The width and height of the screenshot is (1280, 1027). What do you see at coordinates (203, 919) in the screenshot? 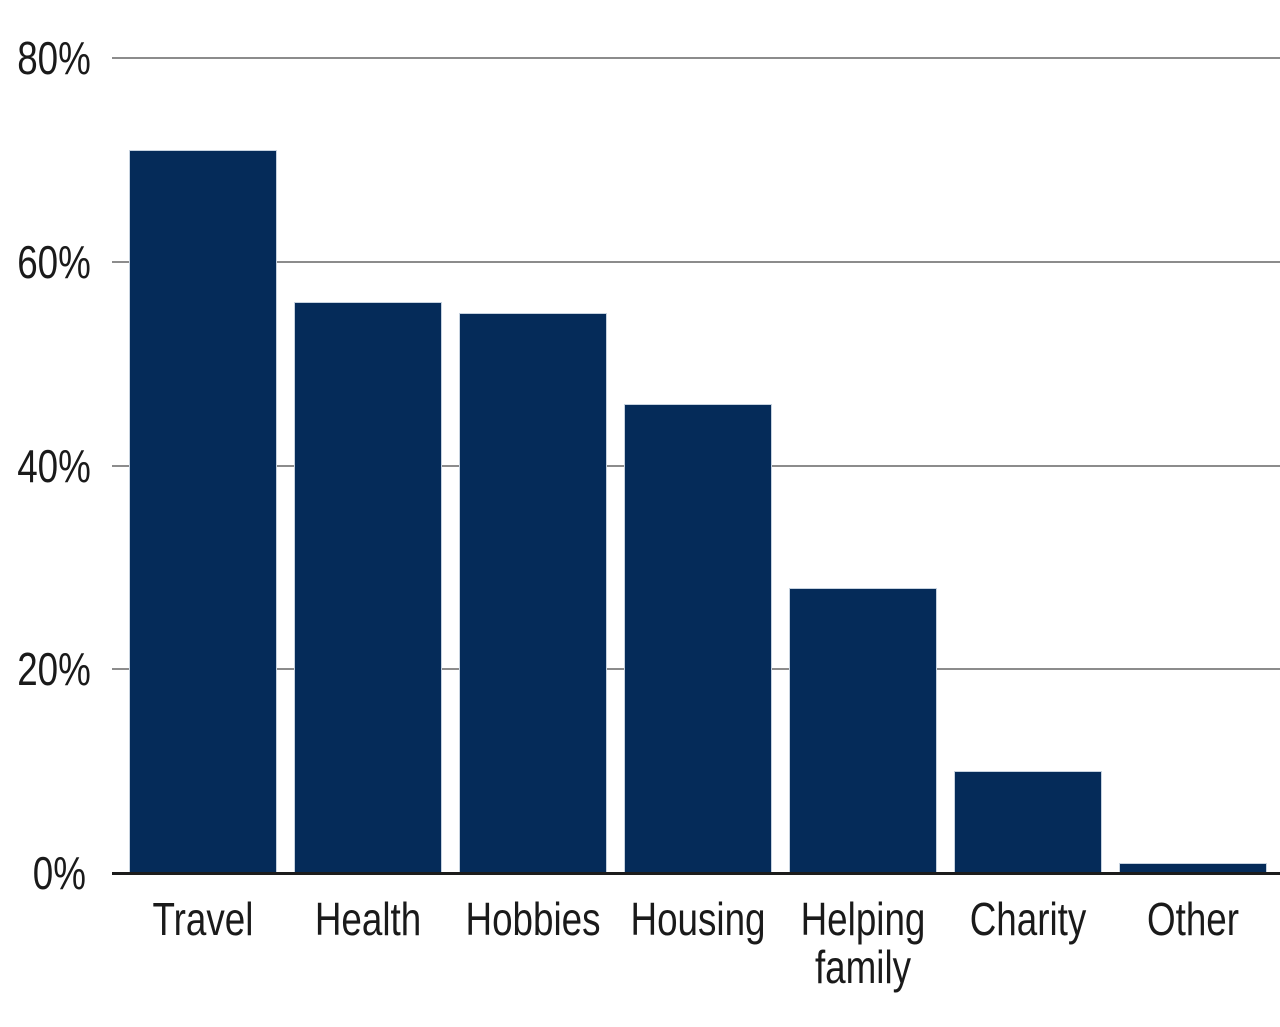
I see `x-tick-label: Travel` at bounding box center [203, 919].